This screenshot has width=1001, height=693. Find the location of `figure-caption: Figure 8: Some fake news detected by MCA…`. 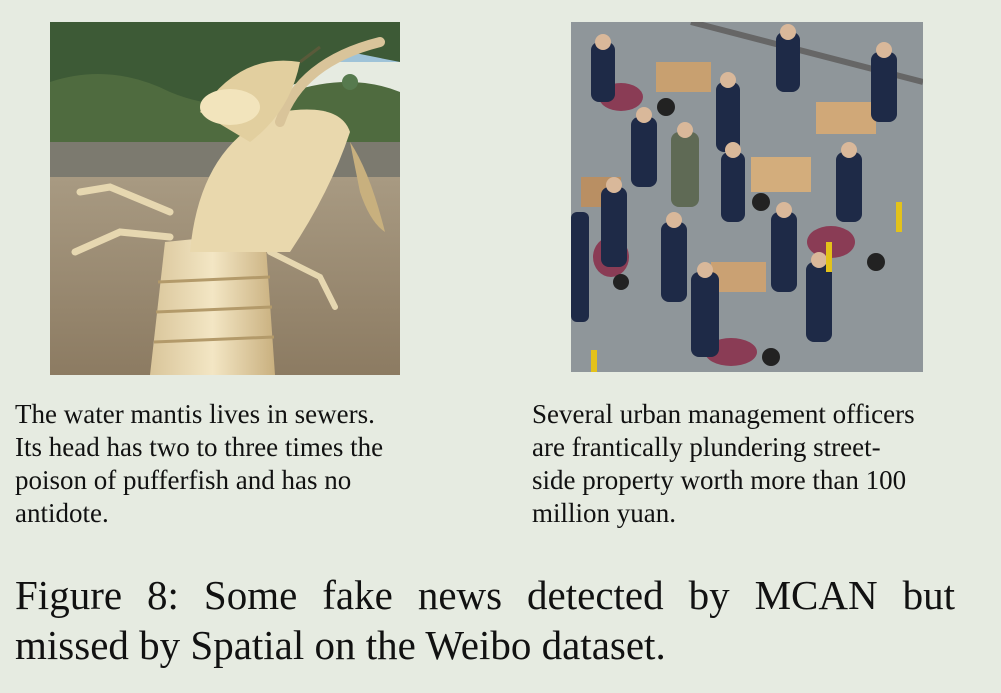

figure-caption: Figure 8: Some fake news detected by MCA… is located at coordinates (485, 620).